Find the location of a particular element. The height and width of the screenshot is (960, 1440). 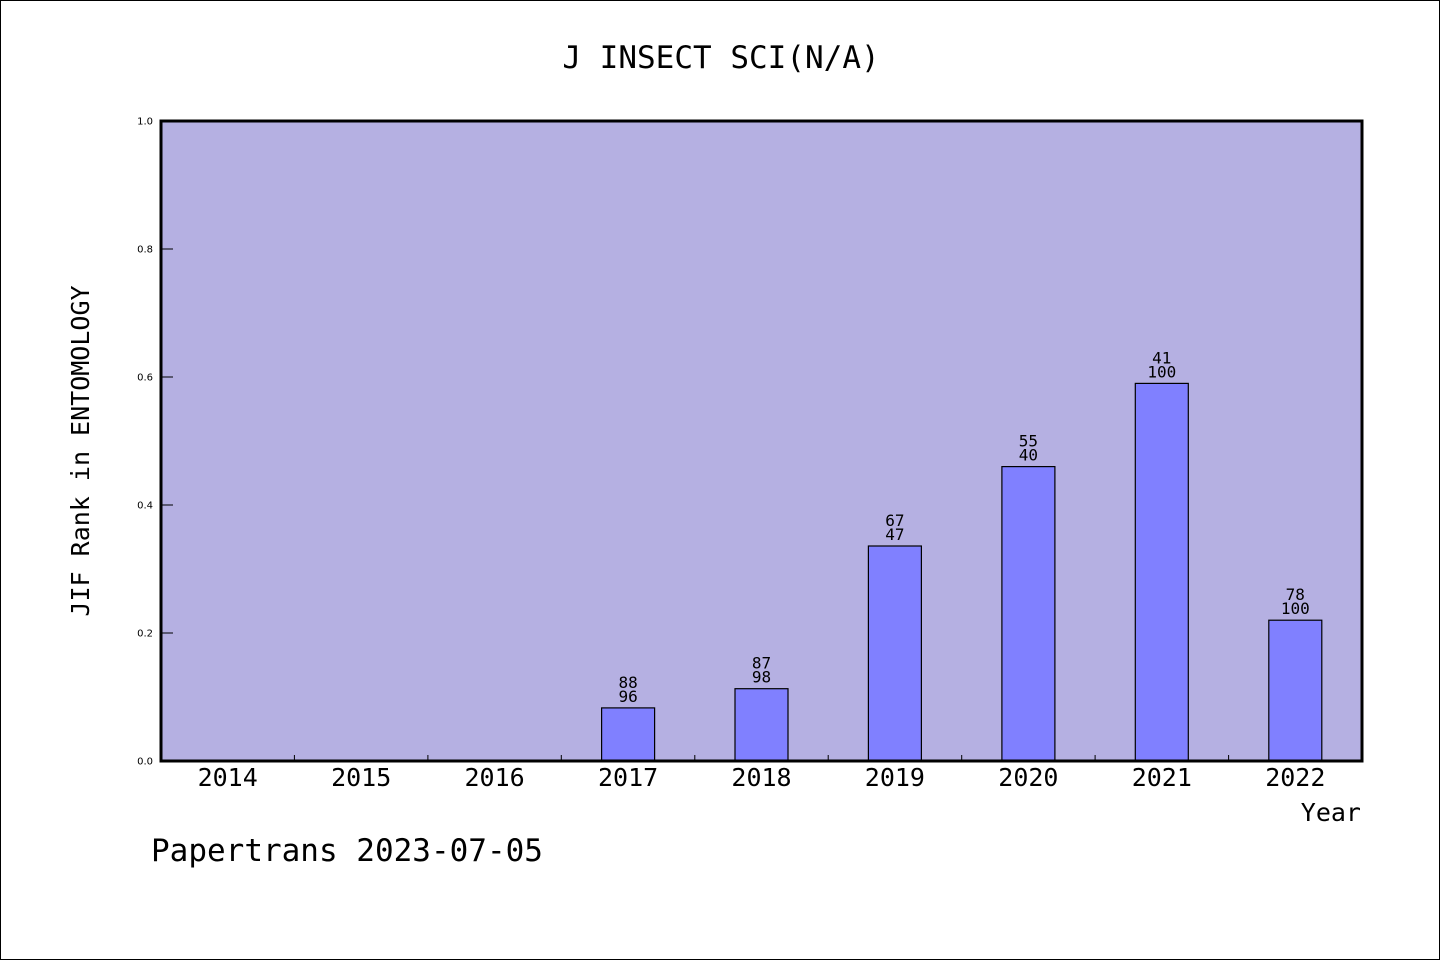

y-tick-label-0.2: 0.2 is located at coordinates (145, 634).